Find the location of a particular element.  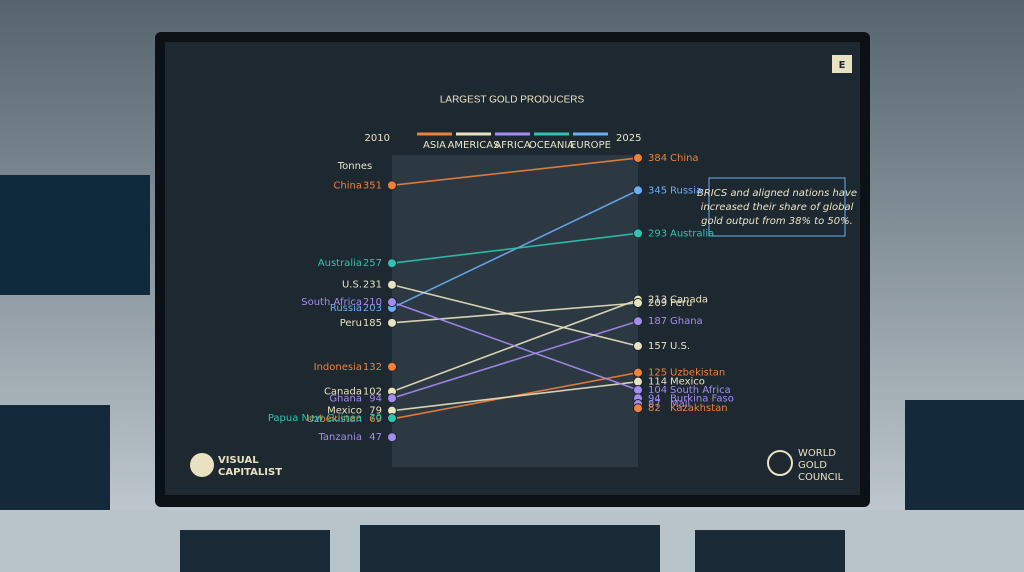

logo-text: COUNCIL is located at coordinates (821, 477).